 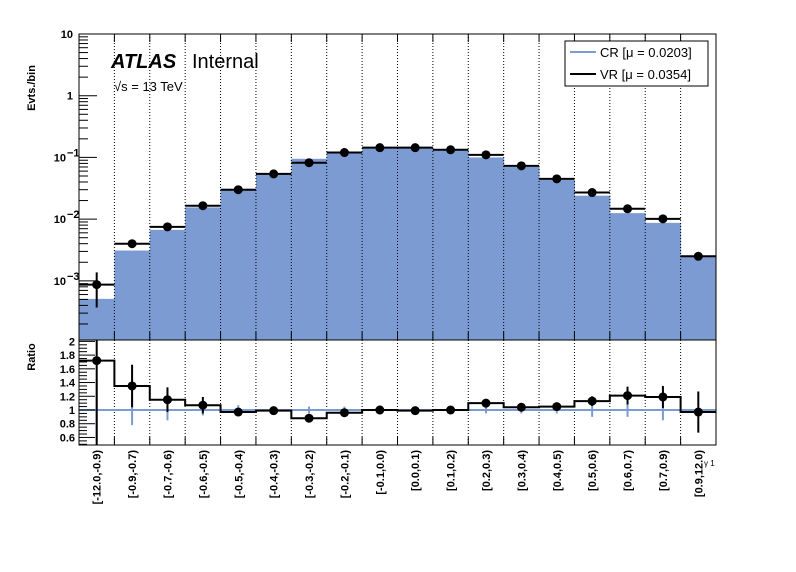 What do you see at coordinates (72, 411) in the screenshot?
I see `ratio-y-tick-label: 1` at bounding box center [72, 411].